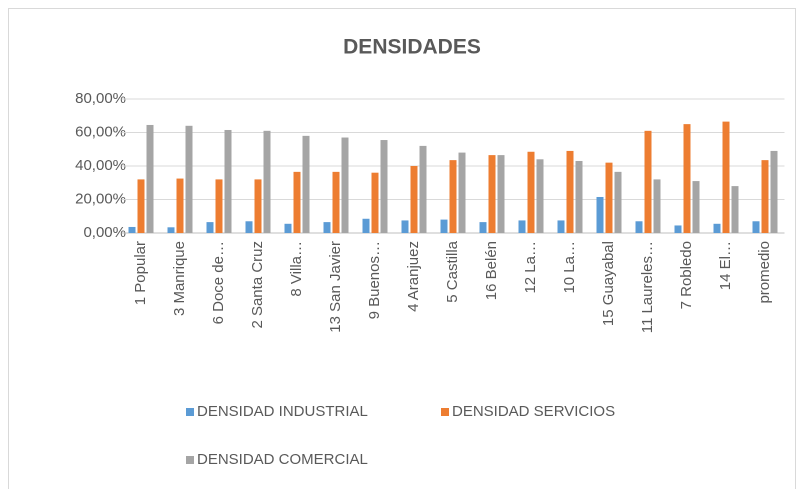 The width and height of the screenshot is (804, 489). What do you see at coordinates (179, 278) in the screenshot?
I see `x-tick-label: 3 Manrique` at bounding box center [179, 278].